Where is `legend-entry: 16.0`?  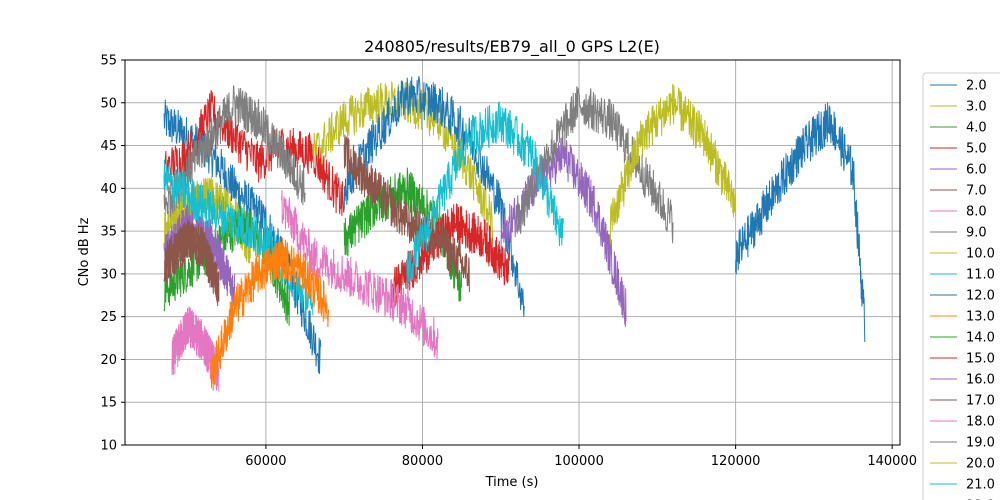
legend-entry: 16.0 is located at coordinates (980, 380).